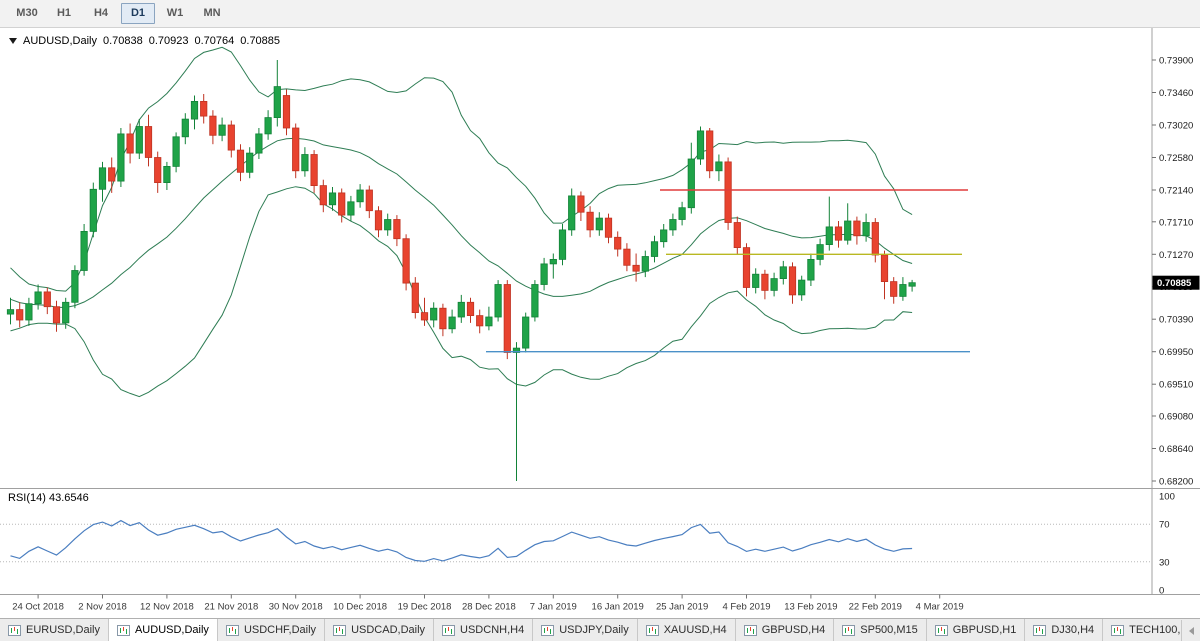 This screenshot has width=1200, height=641. Describe the element at coordinates (1164, 525) in the screenshot. I see `svg-text: 70` at that location.